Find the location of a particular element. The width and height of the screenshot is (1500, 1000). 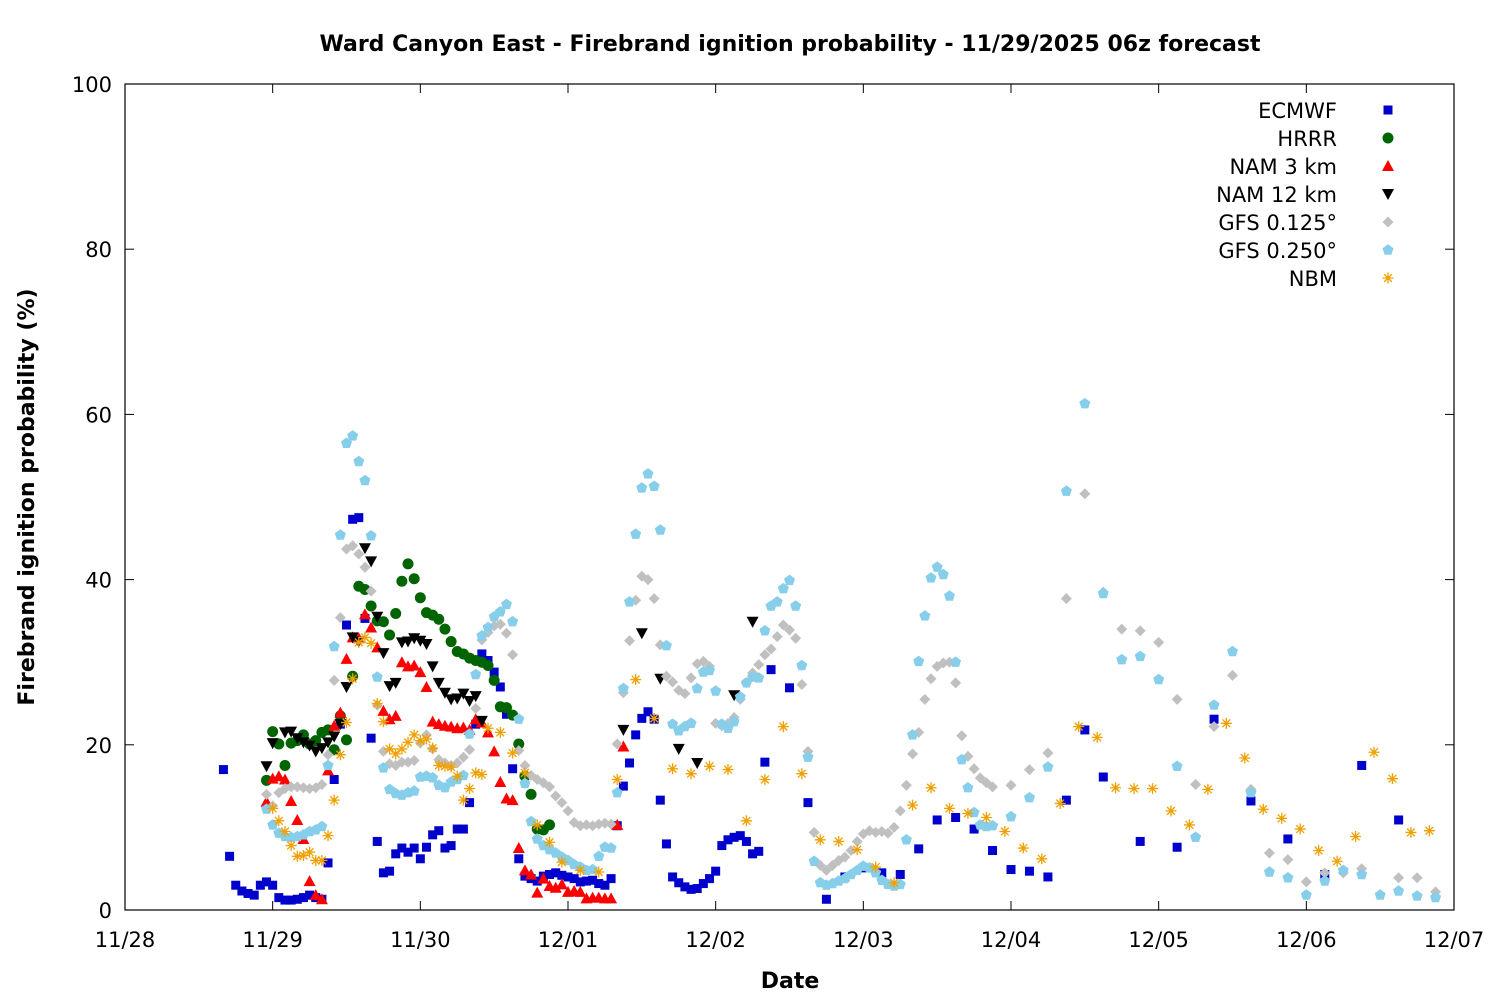

x-tick-label: 11/28 is located at coordinates (125, 940).